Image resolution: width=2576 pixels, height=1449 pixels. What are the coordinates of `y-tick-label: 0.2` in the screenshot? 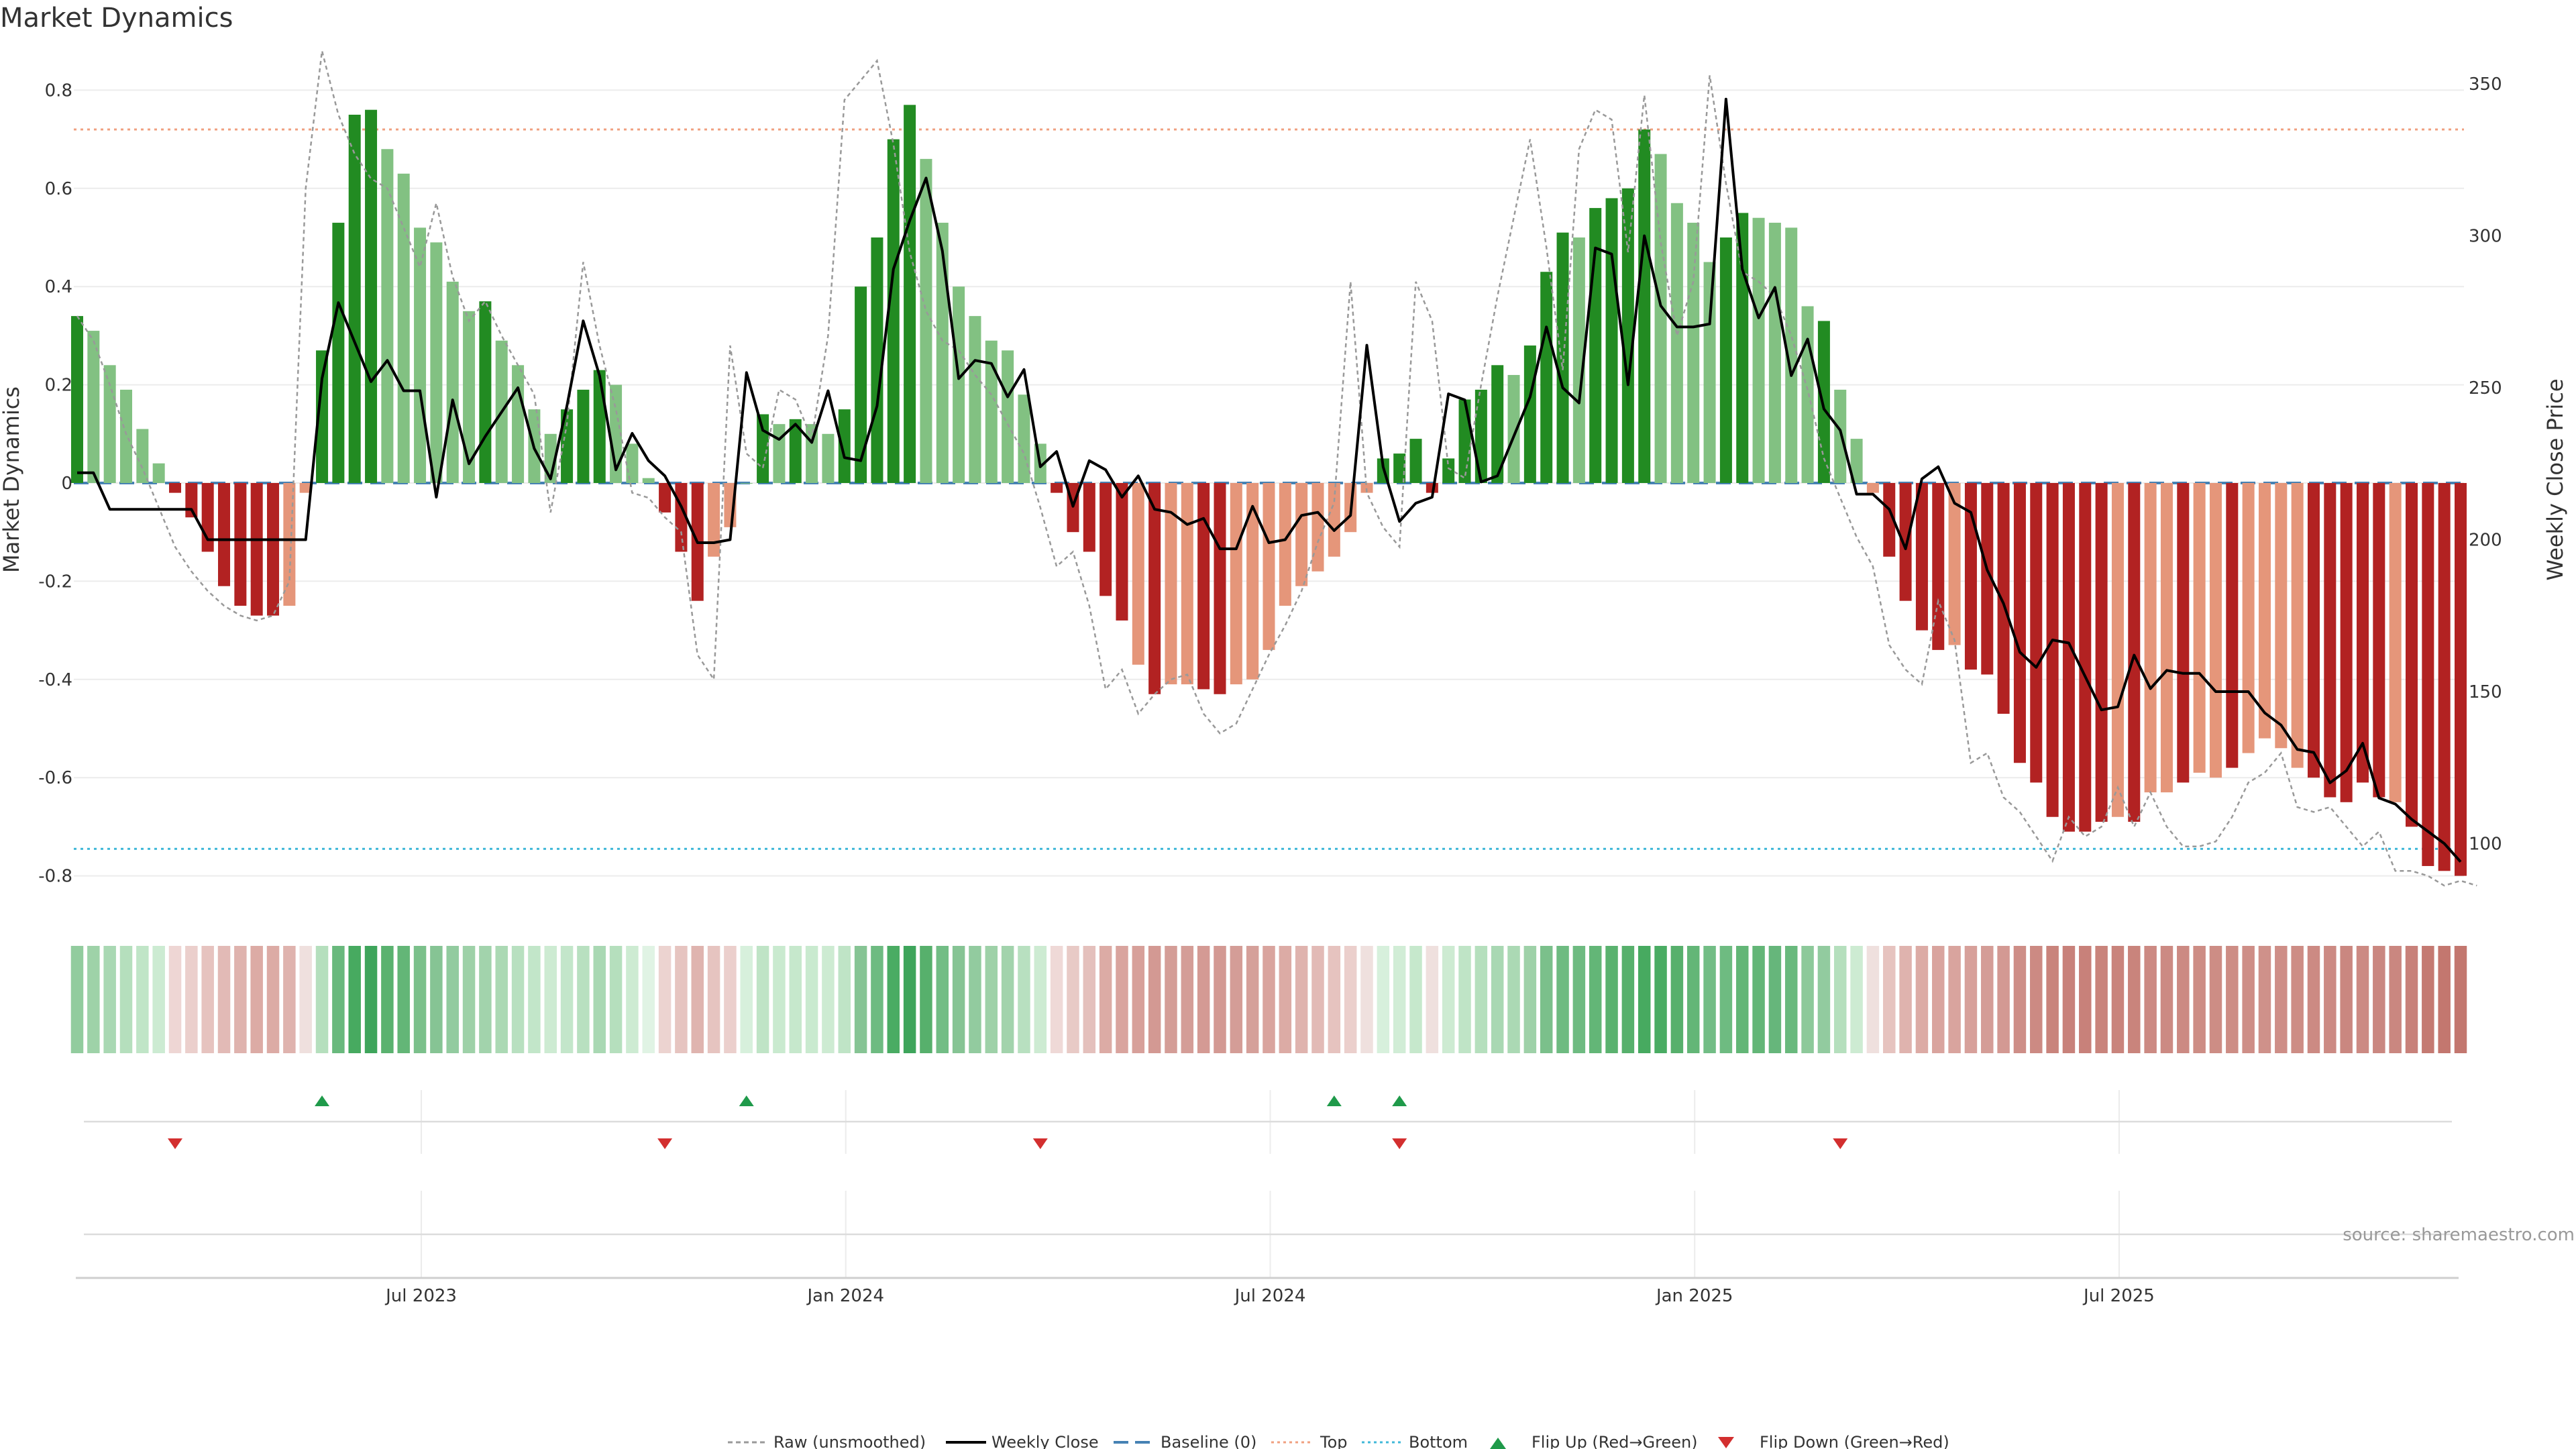 It's located at (58, 386).